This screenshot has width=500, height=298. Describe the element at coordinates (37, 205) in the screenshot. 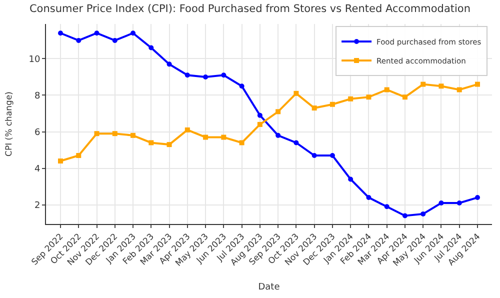

I see `y-tick-label: 2` at that location.